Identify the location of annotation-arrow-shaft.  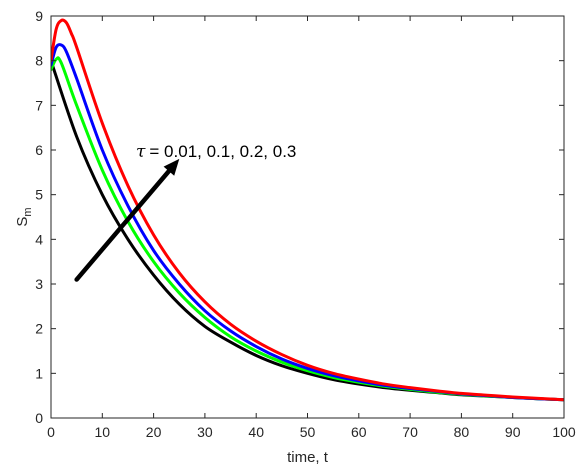
(123, 225).